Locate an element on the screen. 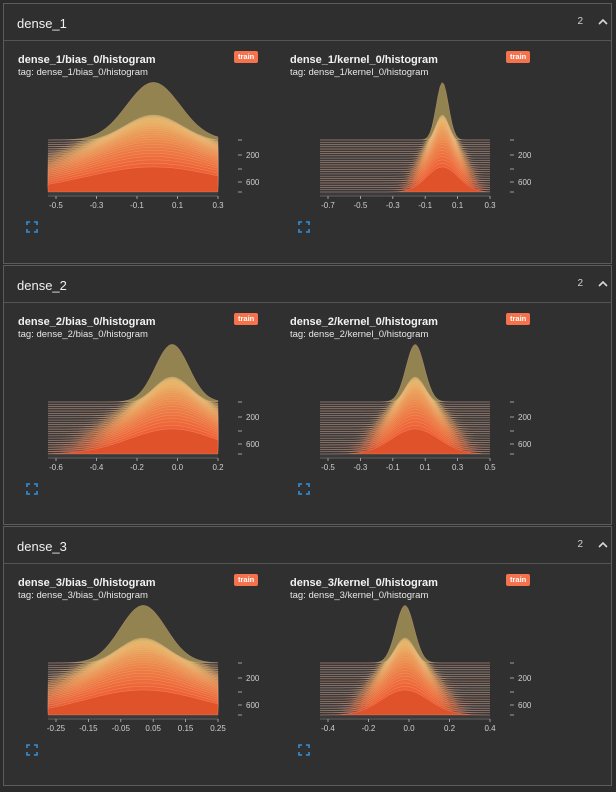 Image resolution: width=616 pixels, height=792 pixels. histogram-card: dense_2/kernel_0/histogram tag is located at coordinates (414, 415).